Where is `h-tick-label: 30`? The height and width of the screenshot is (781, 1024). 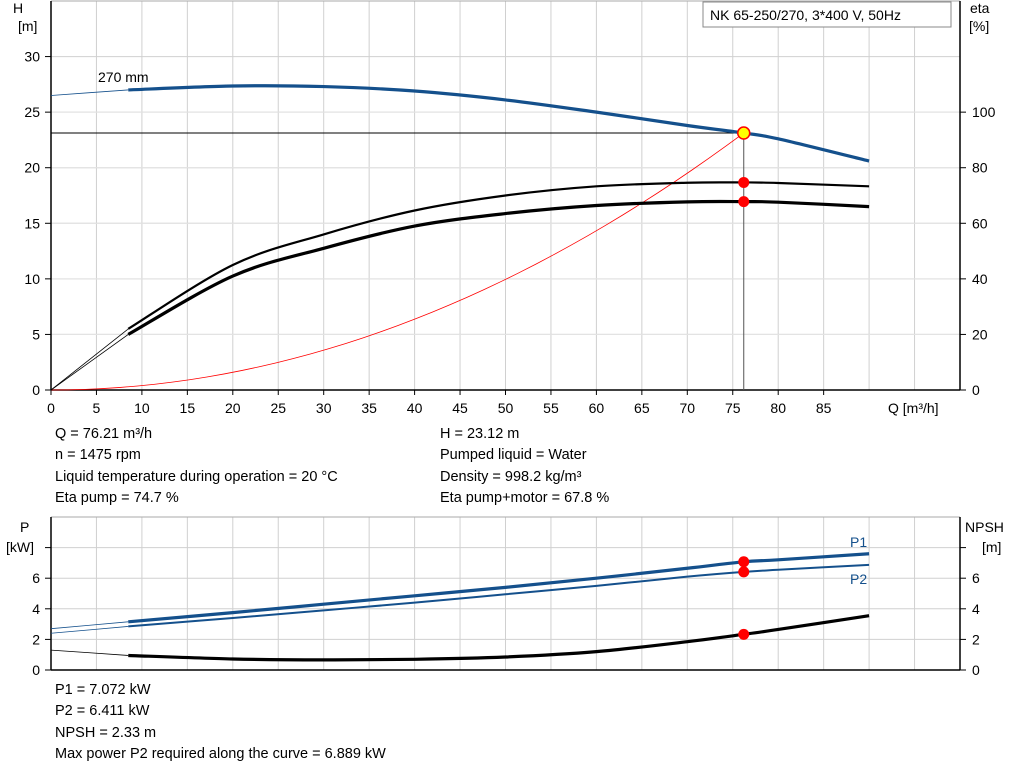 h-tick-label: 30 is located at coordinates (32, 57).